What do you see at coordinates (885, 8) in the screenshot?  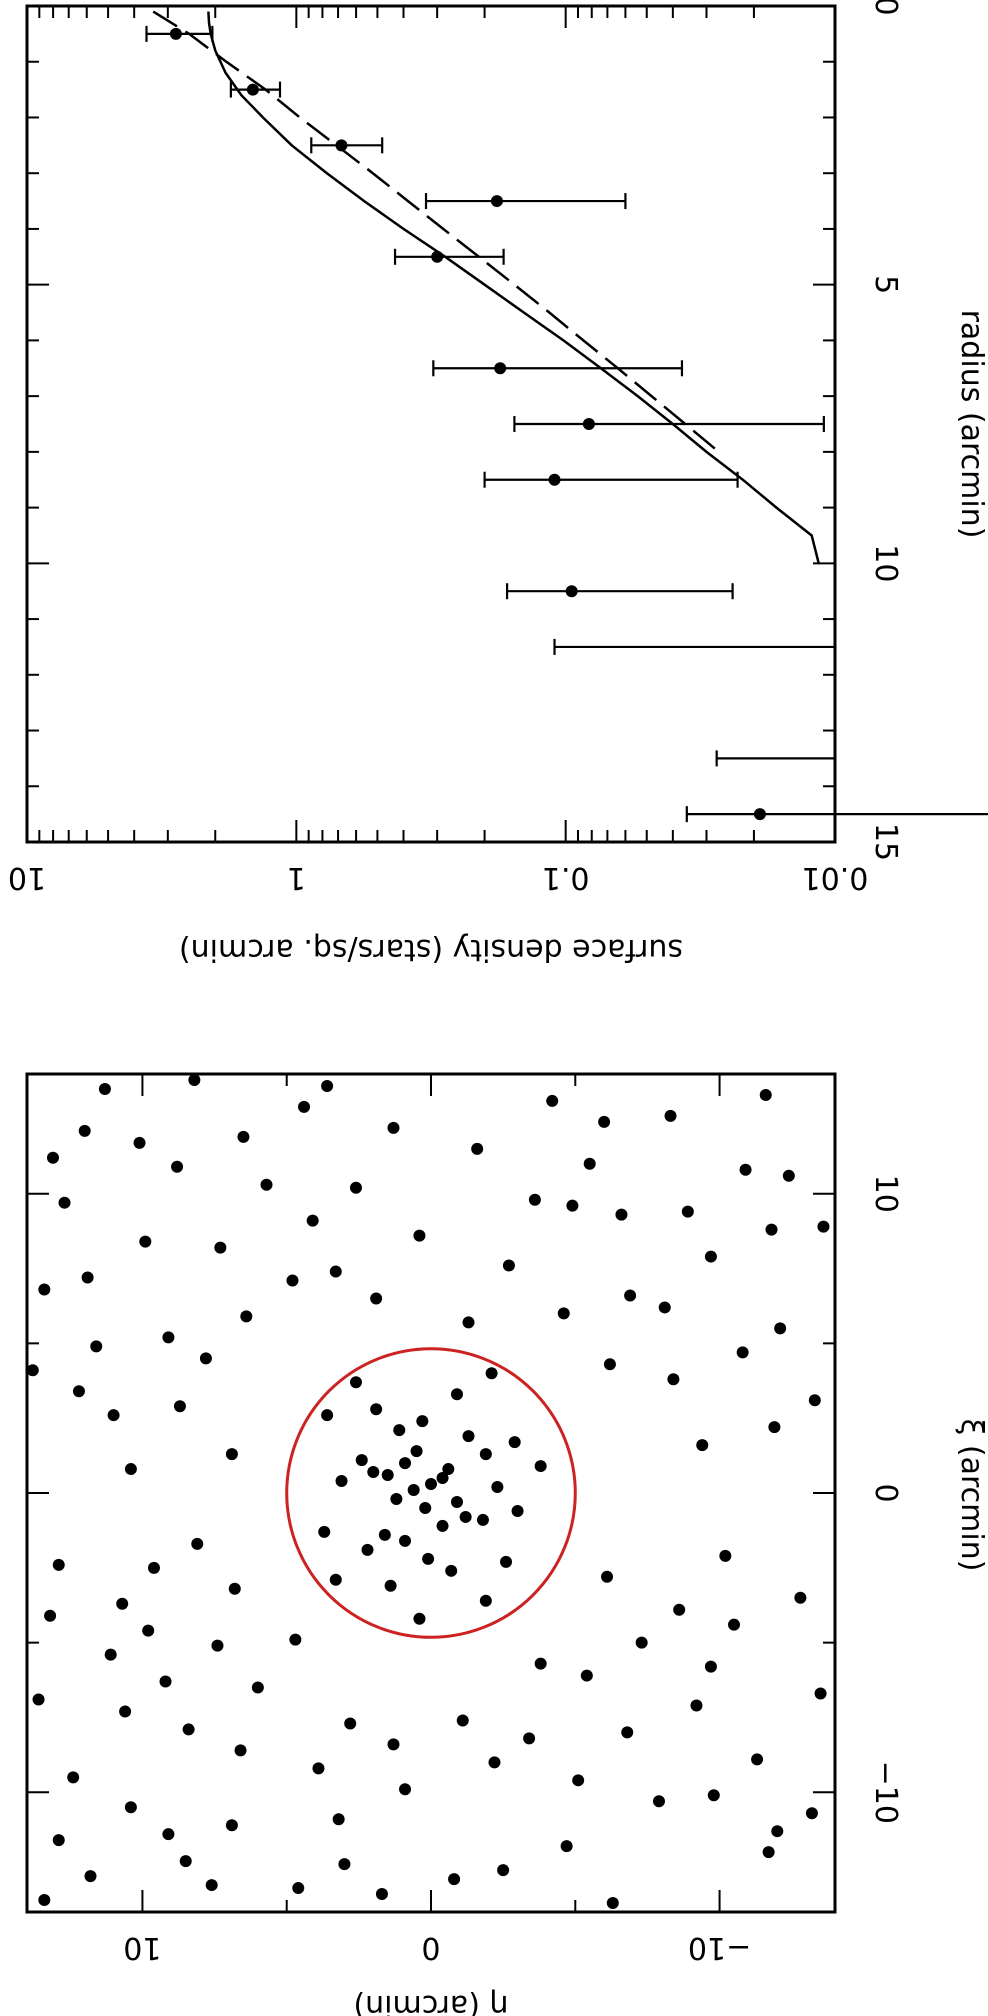 I see `profile-x-tick-label: 0` at bounding box center [885, 8].